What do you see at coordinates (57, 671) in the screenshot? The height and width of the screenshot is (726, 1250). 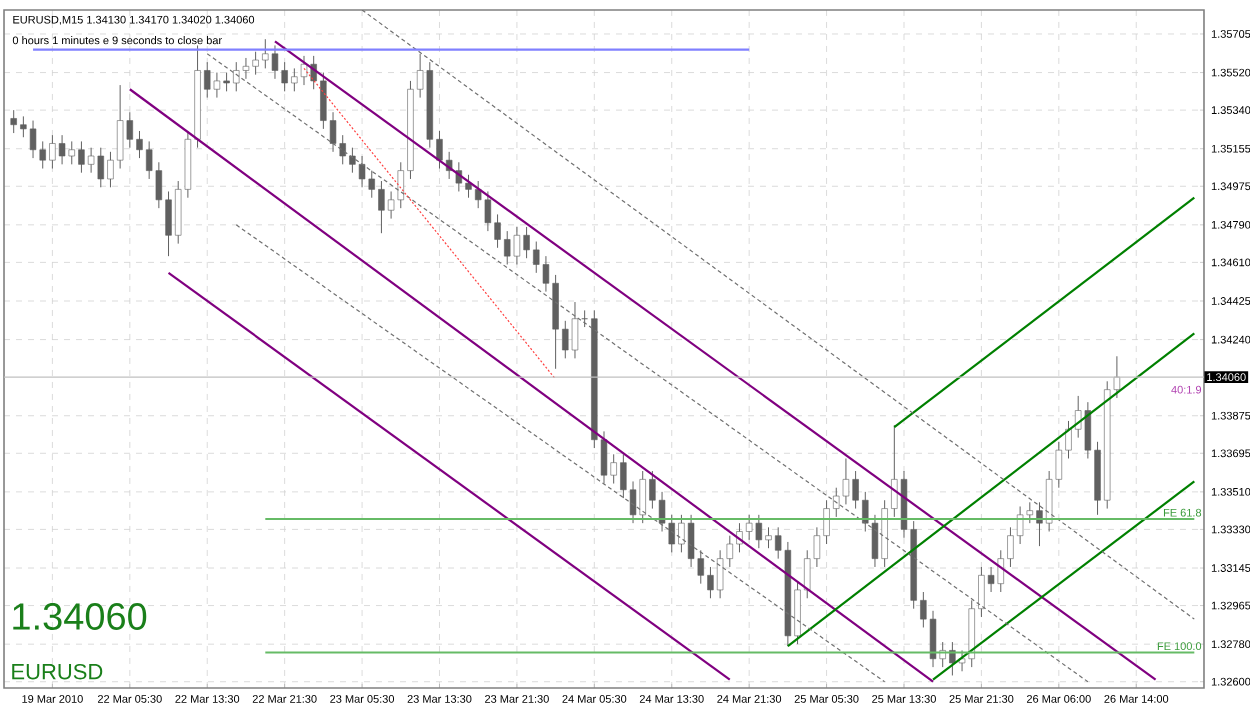 I see `annotation: EURUSD` at bounding box center [57, 671].